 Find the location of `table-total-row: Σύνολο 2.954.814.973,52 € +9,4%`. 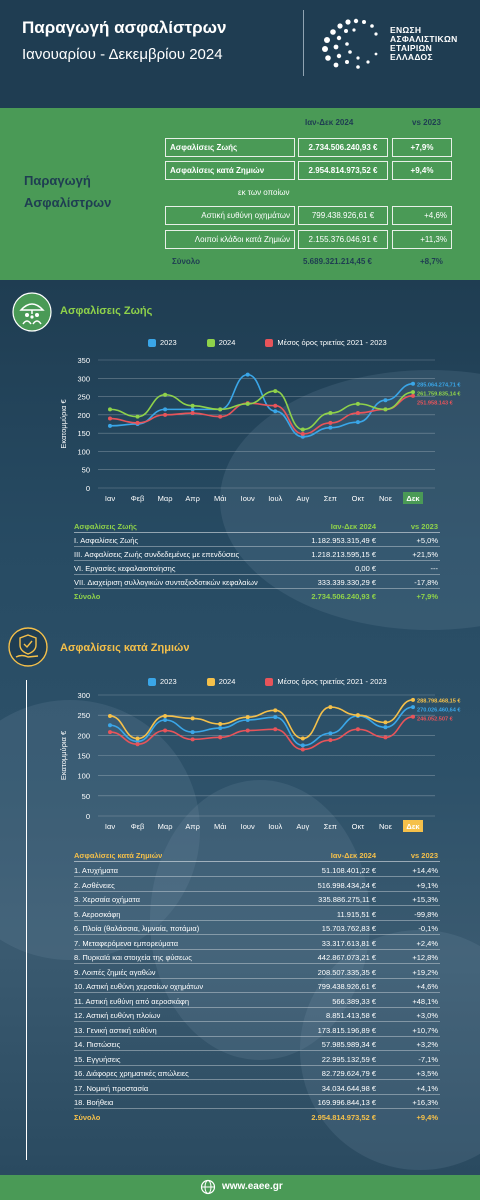

table-total-row: Σύνολο 2.954.814.973,52 € +9,4% is located at coordinates (256, 1117).